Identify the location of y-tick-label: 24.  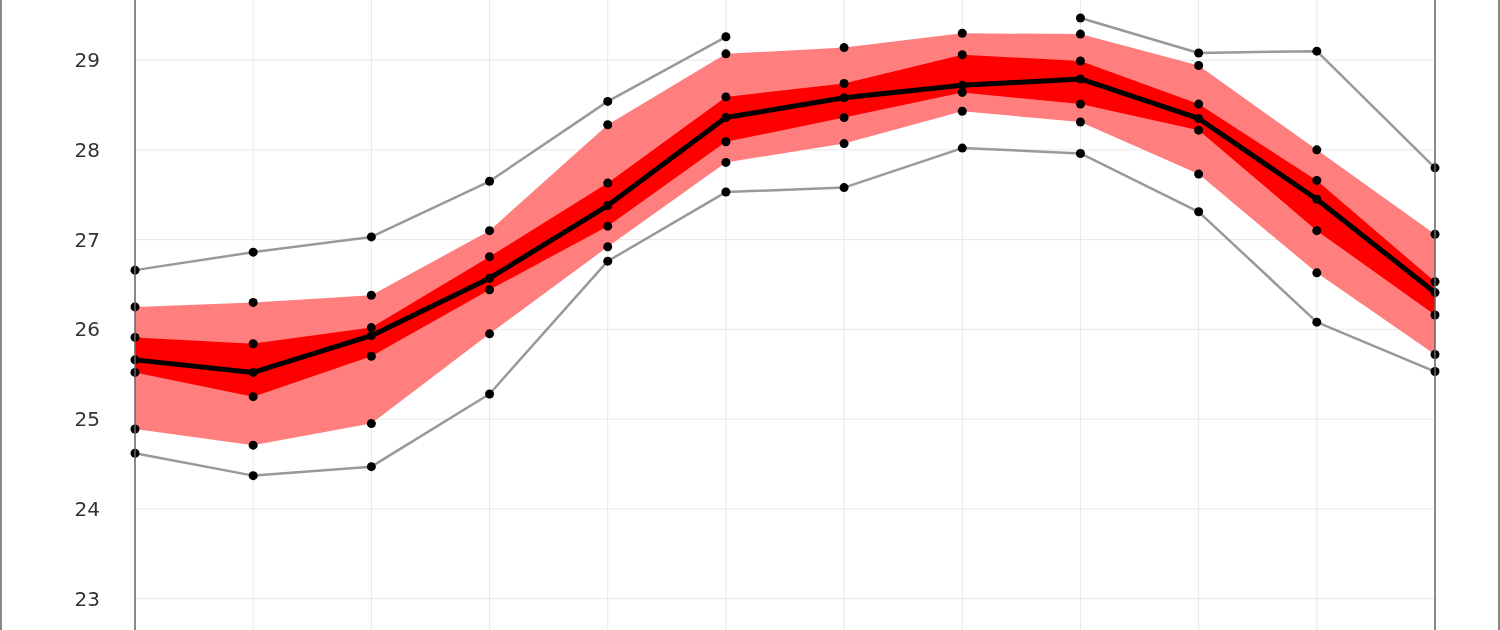
(87, 508).